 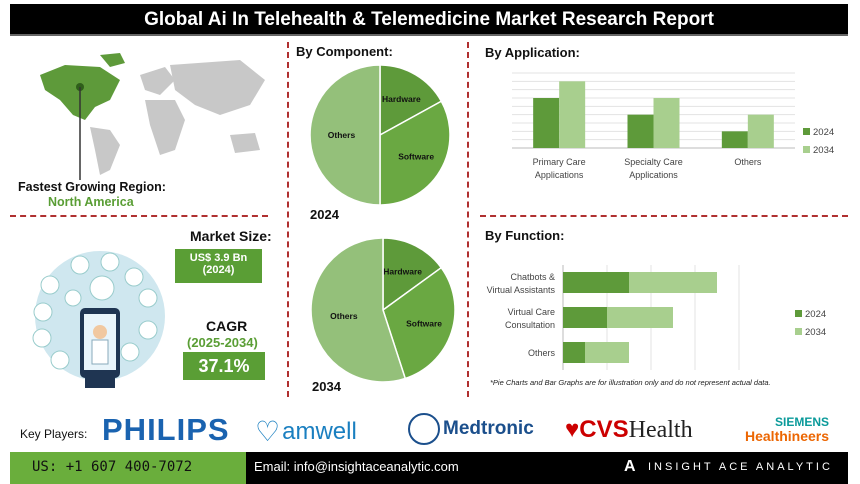 What do you see at coordinates (166, 429) in the screenshot?
I see `philips-logo: PHILIPS` at bounding box center [166, 429].